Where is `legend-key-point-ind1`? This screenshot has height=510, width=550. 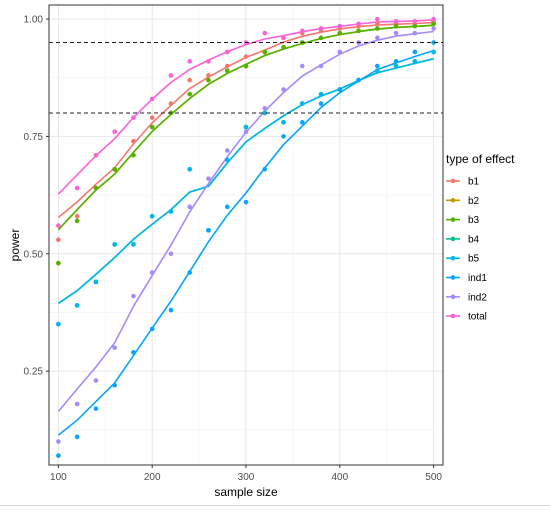
legend-key-point-ind1 is located at coordinates (453, 277).